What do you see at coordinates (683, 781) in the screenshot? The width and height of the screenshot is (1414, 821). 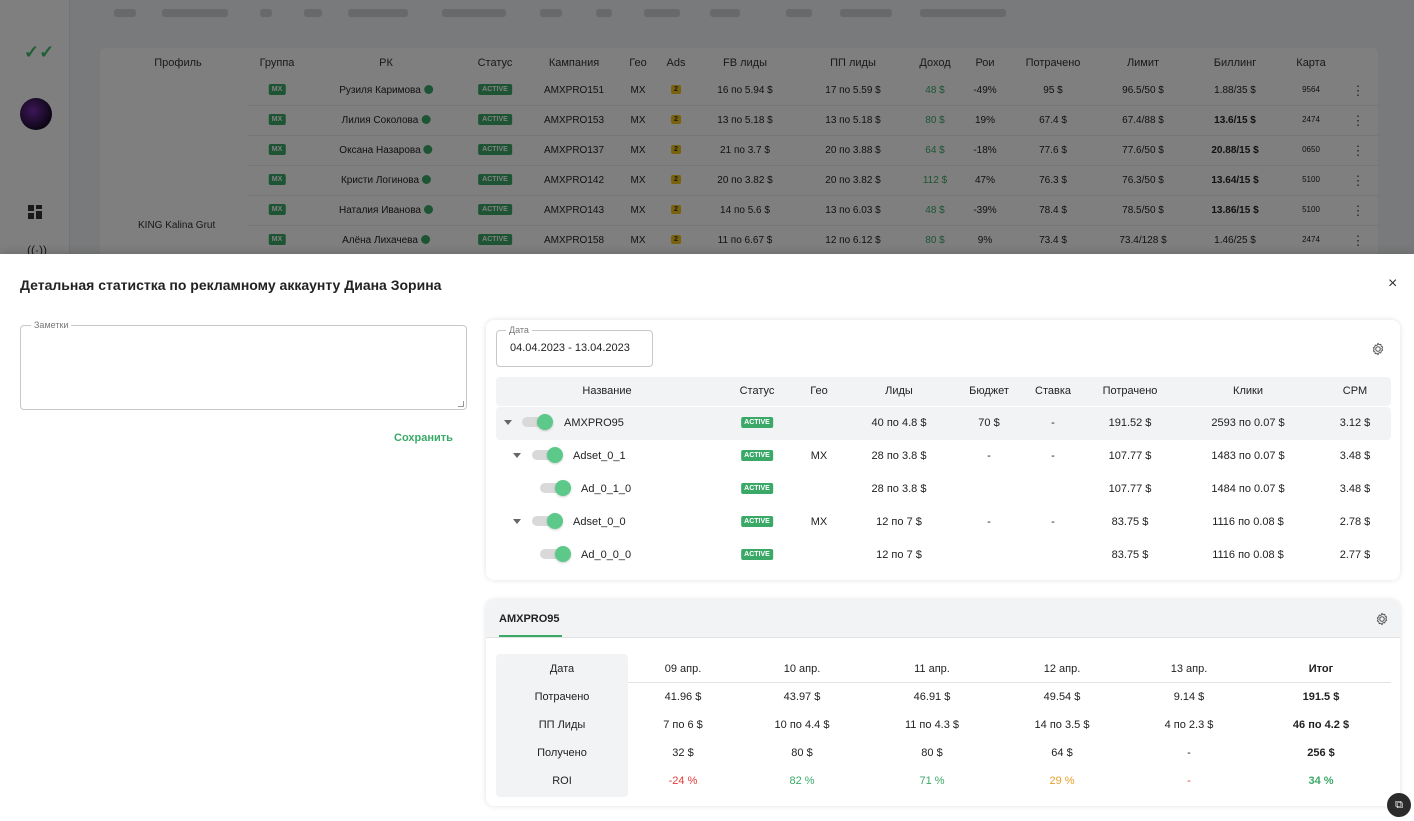 I see `stats-roi-cell: -24 %` at bounding box center [683, 781].